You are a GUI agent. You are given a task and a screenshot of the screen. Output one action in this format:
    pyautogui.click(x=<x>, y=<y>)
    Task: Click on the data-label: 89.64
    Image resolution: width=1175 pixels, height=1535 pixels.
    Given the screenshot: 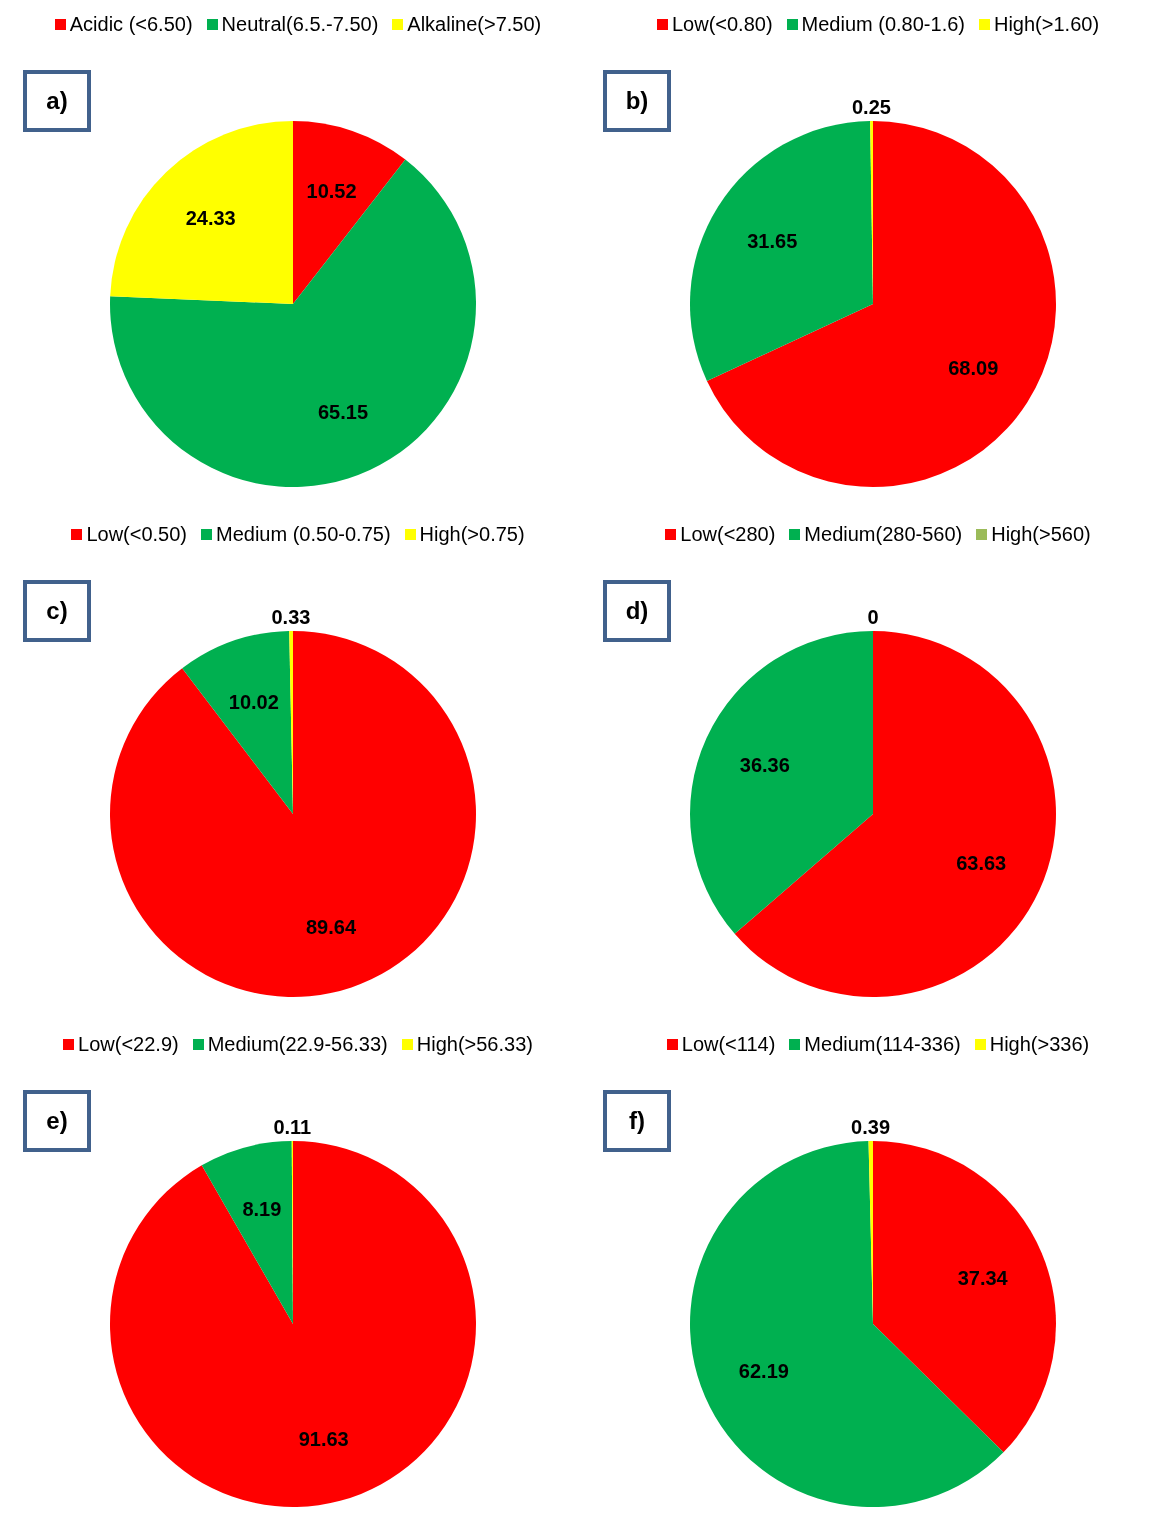 What is the action you would take?
    pyautogui.click(x=331, y=926)
    